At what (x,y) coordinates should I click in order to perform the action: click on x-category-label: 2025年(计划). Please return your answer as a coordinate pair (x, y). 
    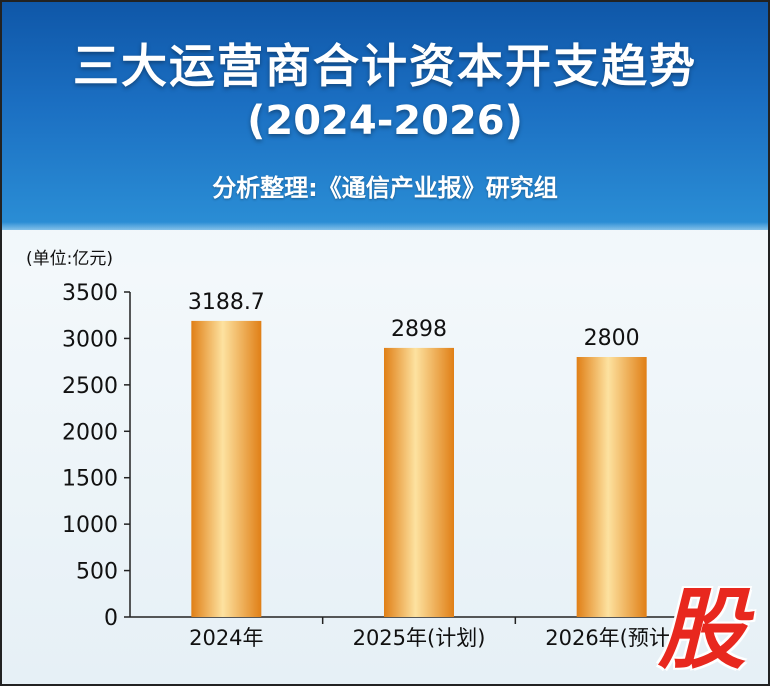
    Looking at the image, I should click on (419, 638).